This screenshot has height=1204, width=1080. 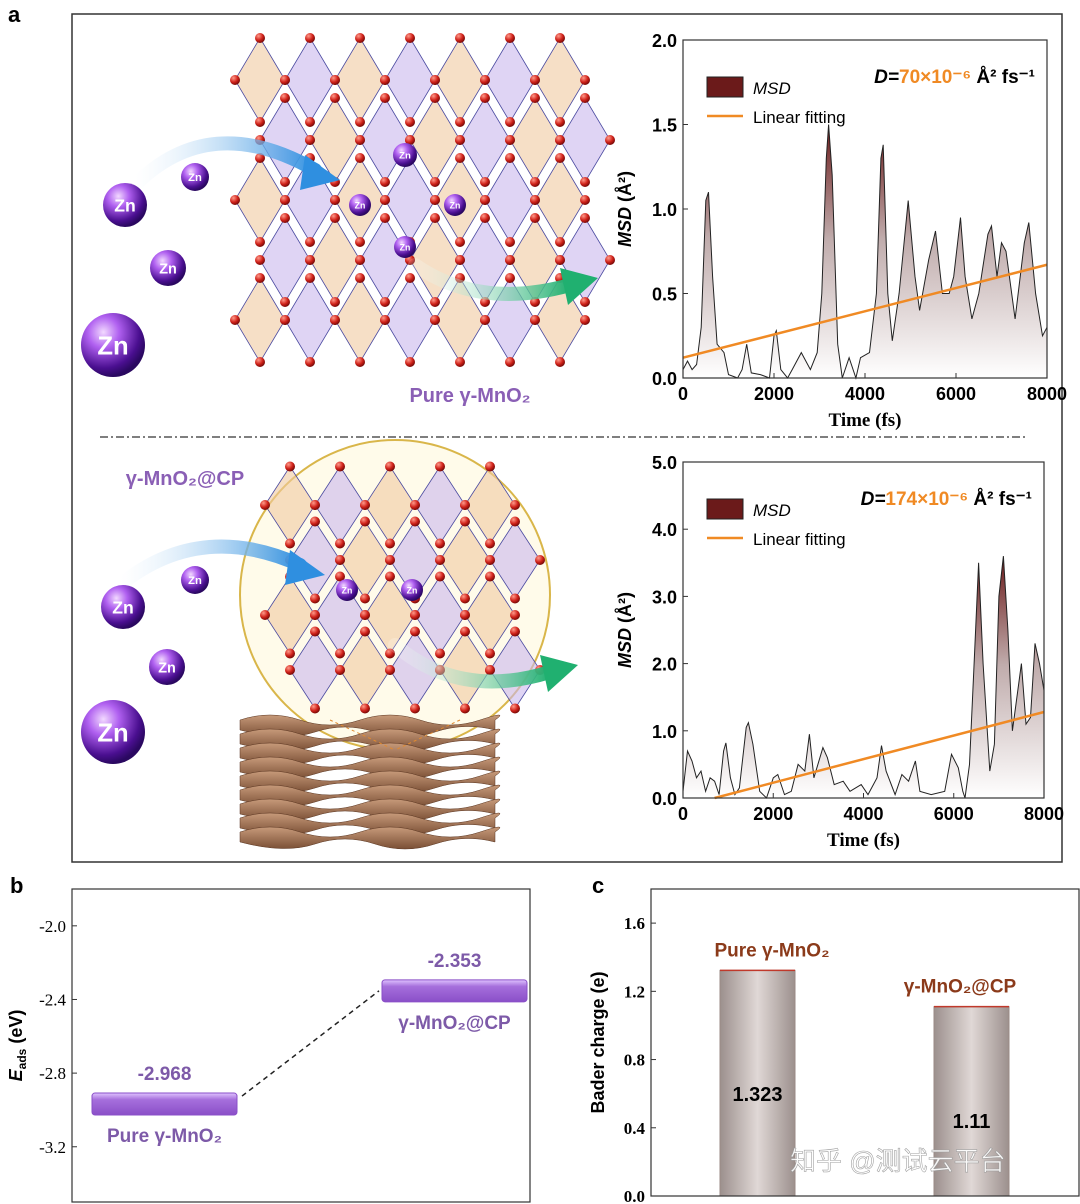 What do you see at coordinates (559, 673) in the screenshot?
I see `arrow-green-icon-head` at bounding box center [559, 673].